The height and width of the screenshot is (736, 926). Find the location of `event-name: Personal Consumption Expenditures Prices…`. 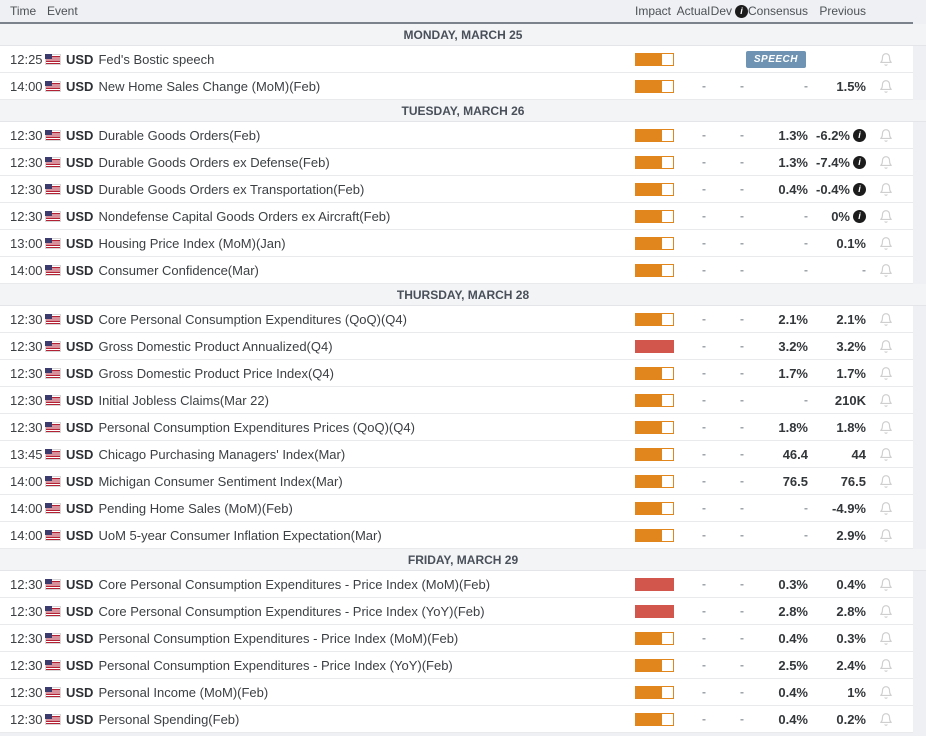

event-name: Personal Consumption Expenditures Prices… is located at coordinates (256, 427).